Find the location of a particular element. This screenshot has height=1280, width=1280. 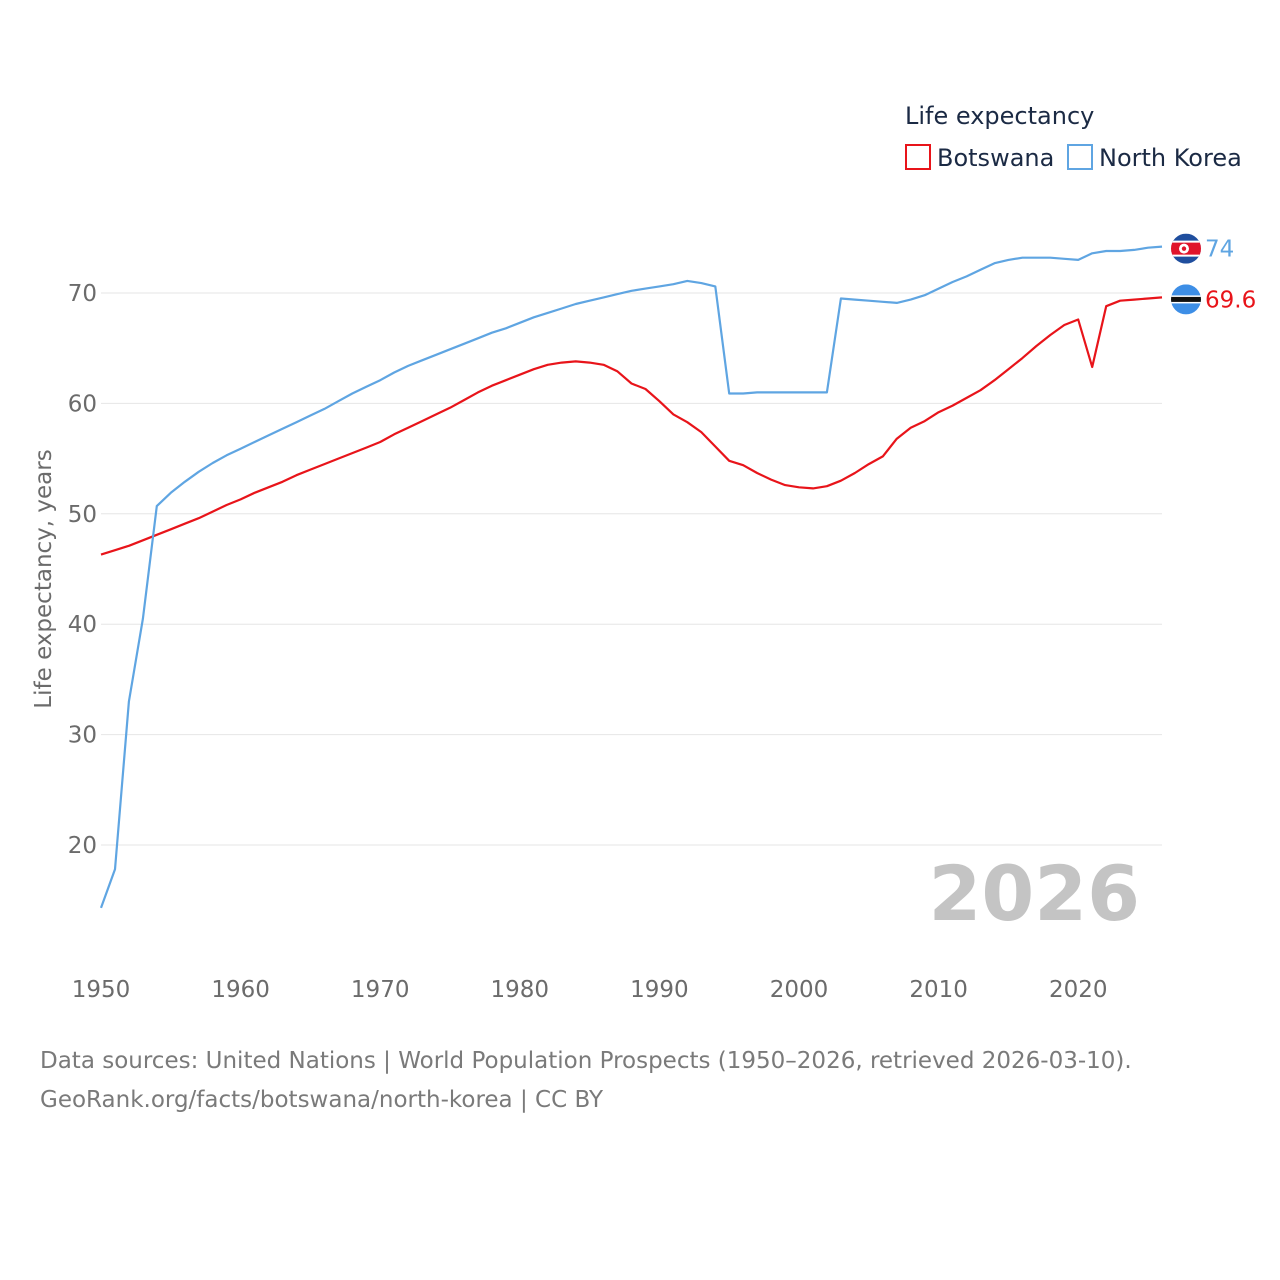

year-watermark: 2026 is located at coordinates (1034, 893).